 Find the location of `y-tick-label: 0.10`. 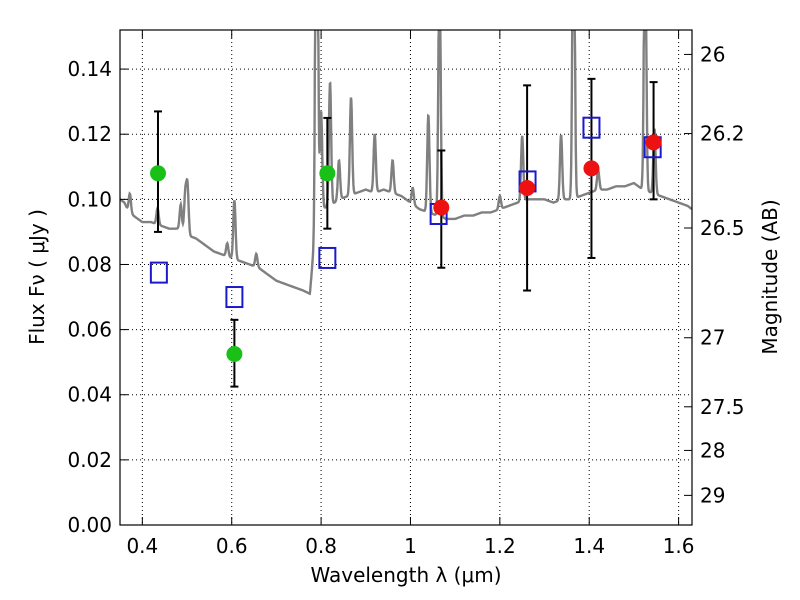

y-tick-label: 0.10 is located at coordinates (89, 199).